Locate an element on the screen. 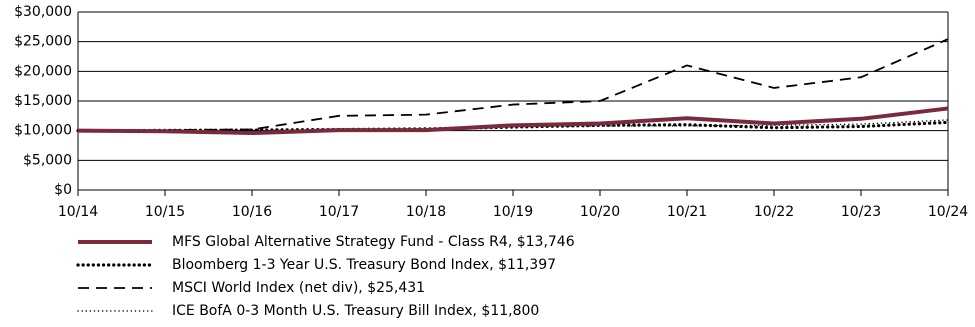 This screenshot has height=327, width=975. y-tick-label: $25,000 is located at coordinates (43, 42).